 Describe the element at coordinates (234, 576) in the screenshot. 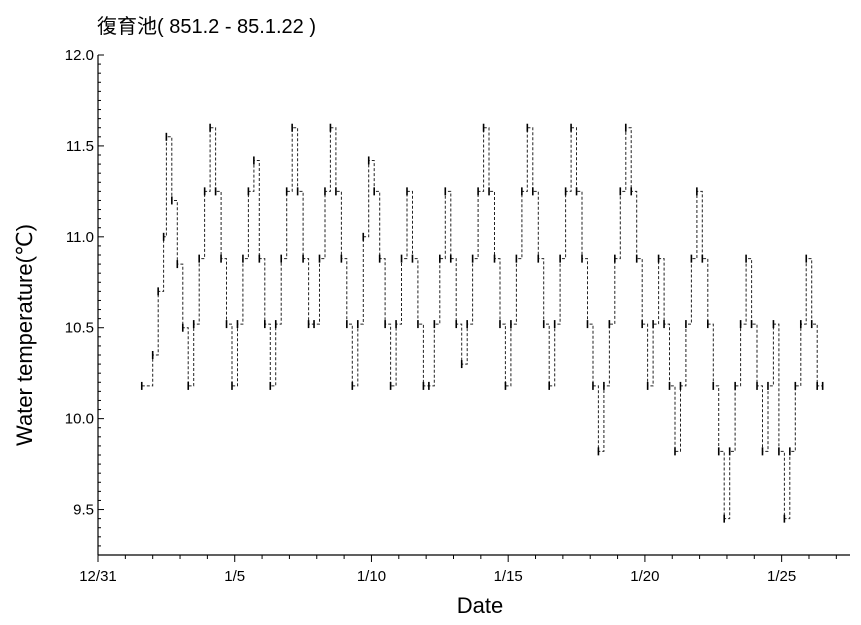

I see `x-tick-label: 1/5` at that location.